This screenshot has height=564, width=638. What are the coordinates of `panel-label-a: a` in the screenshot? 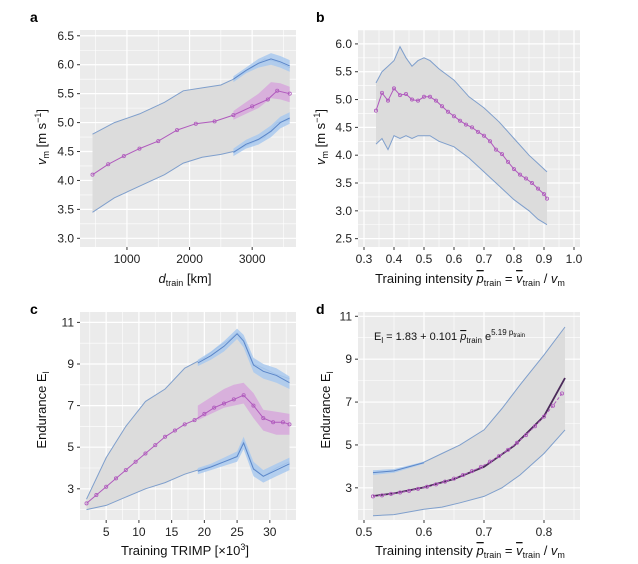 It's located at (34, 17).